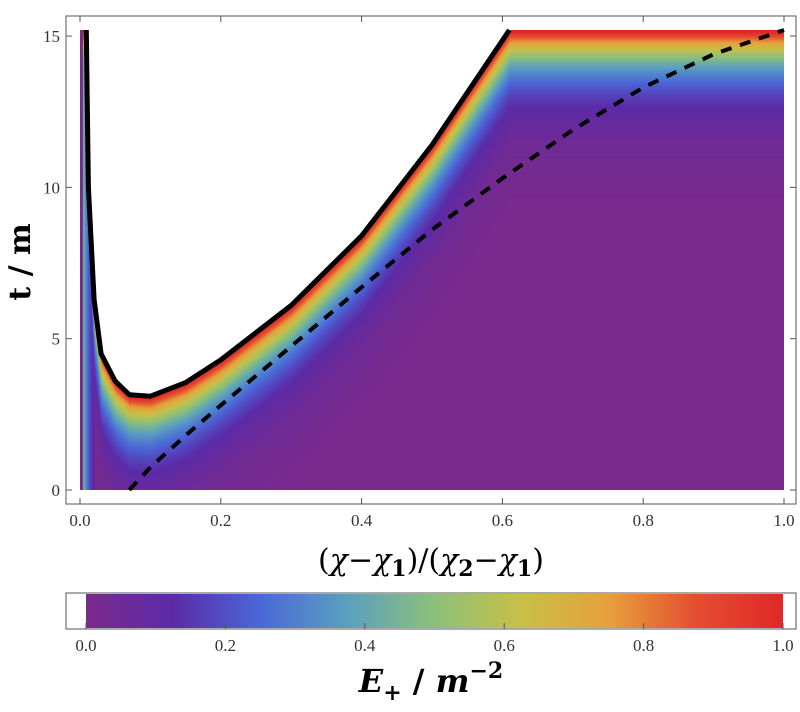 Image resolution: width=800 pixels, height=712 pixels. What do you see at coordinates (465, 569) in the screenshot?
I see `x-title-part: 2` at bounding box center [465, 569].